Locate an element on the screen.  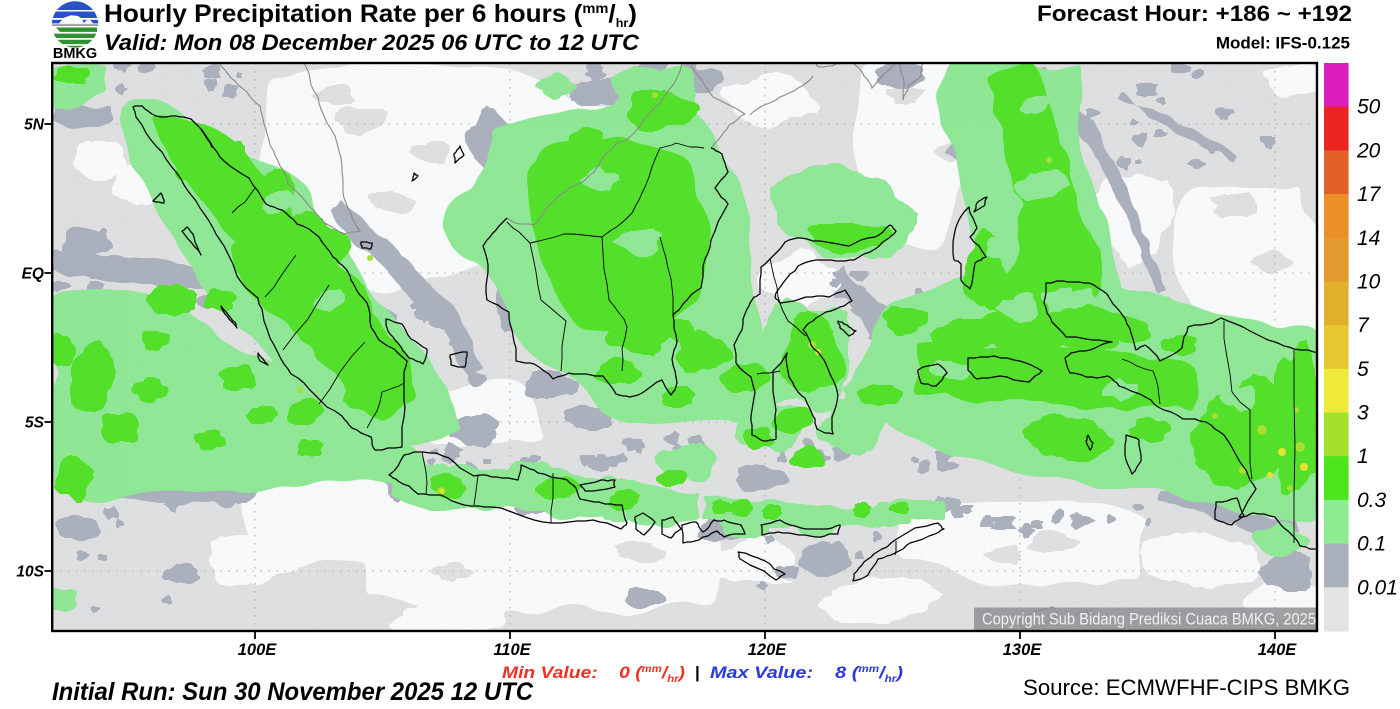
svg-text: 50 is located at coordinates (1369, 107).